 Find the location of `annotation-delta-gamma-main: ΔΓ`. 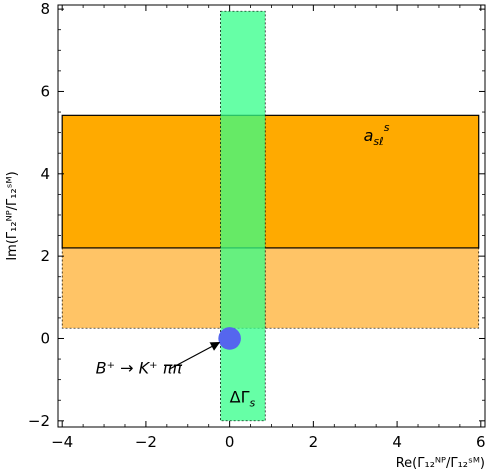

annotation-delta-gamma-main: ΔΓ is located at coordinates (240, 396).